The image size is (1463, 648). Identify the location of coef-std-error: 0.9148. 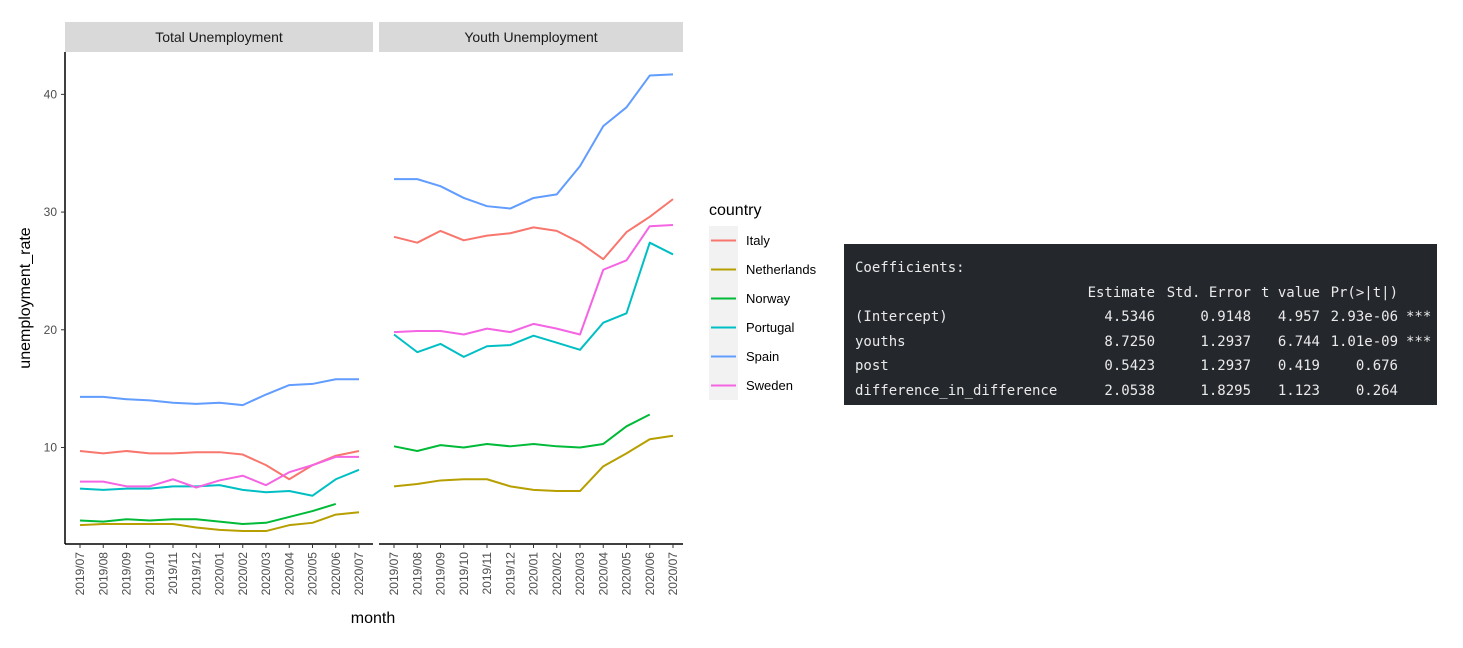
(1225, 317).